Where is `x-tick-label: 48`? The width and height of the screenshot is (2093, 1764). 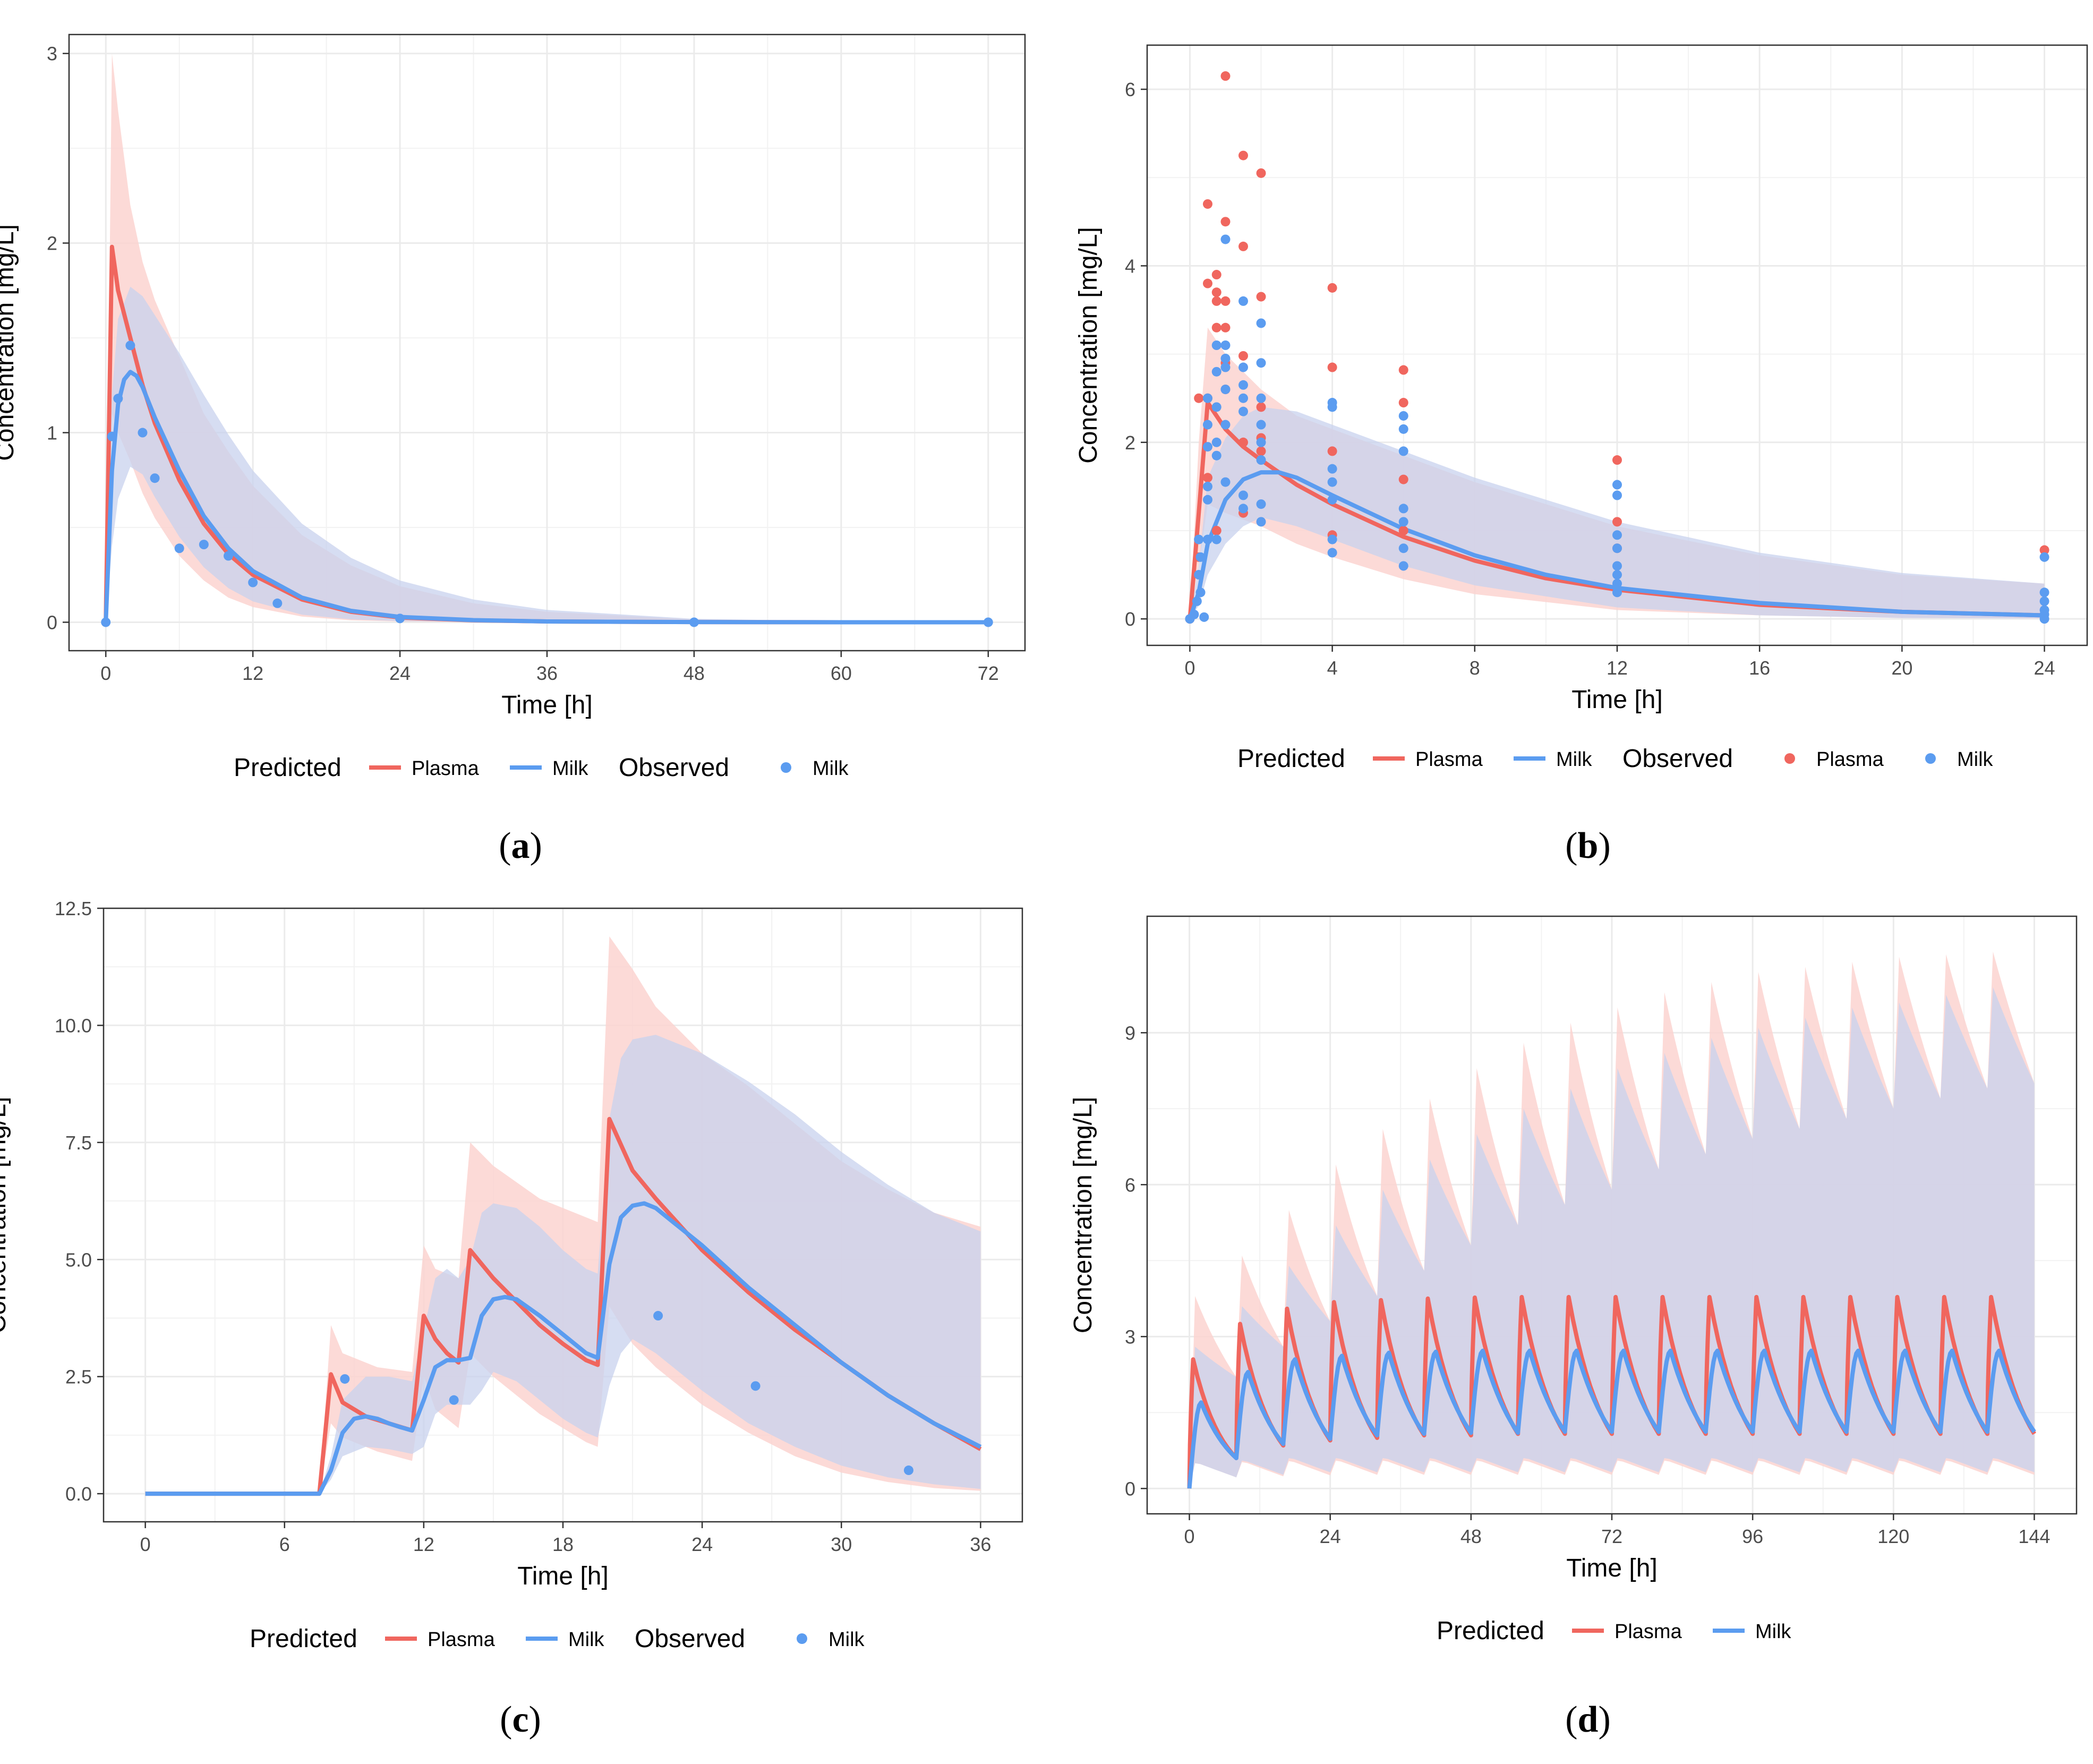 x-tick-label: 48 is located at coordinates (695, 673).